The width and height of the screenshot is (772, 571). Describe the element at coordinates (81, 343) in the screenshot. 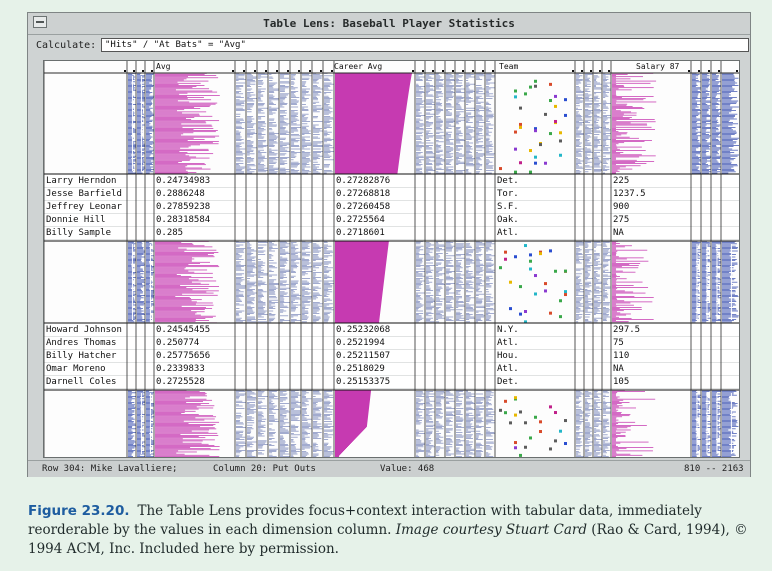

I see `focus-cell-name: Andres Thomas` at that location.